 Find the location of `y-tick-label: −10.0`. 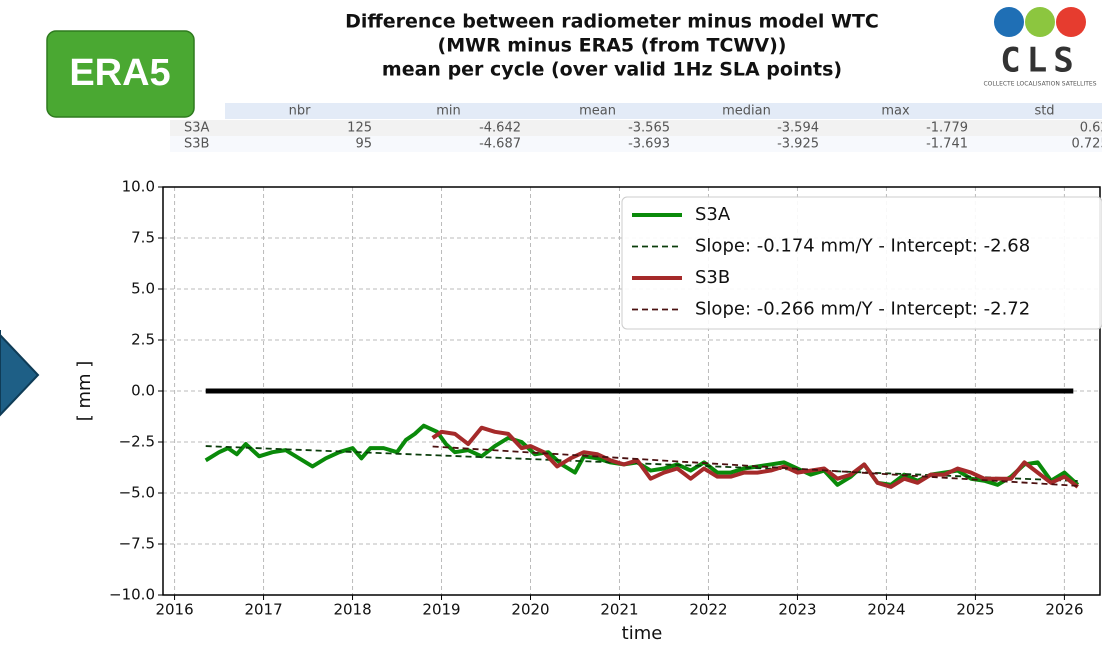

y-tick-label: −10.0 is located at coordinates (132, 595).